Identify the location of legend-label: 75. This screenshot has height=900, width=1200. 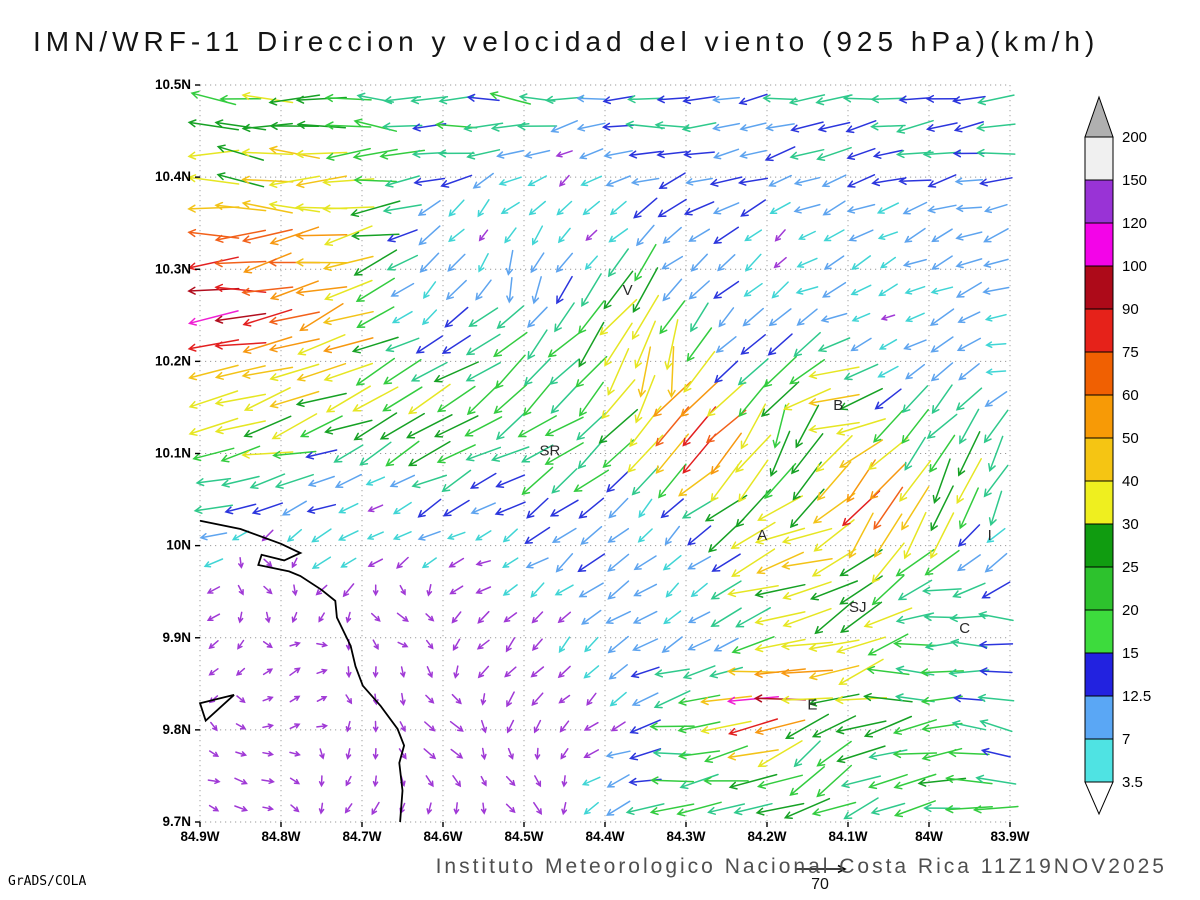
(1130, 352).